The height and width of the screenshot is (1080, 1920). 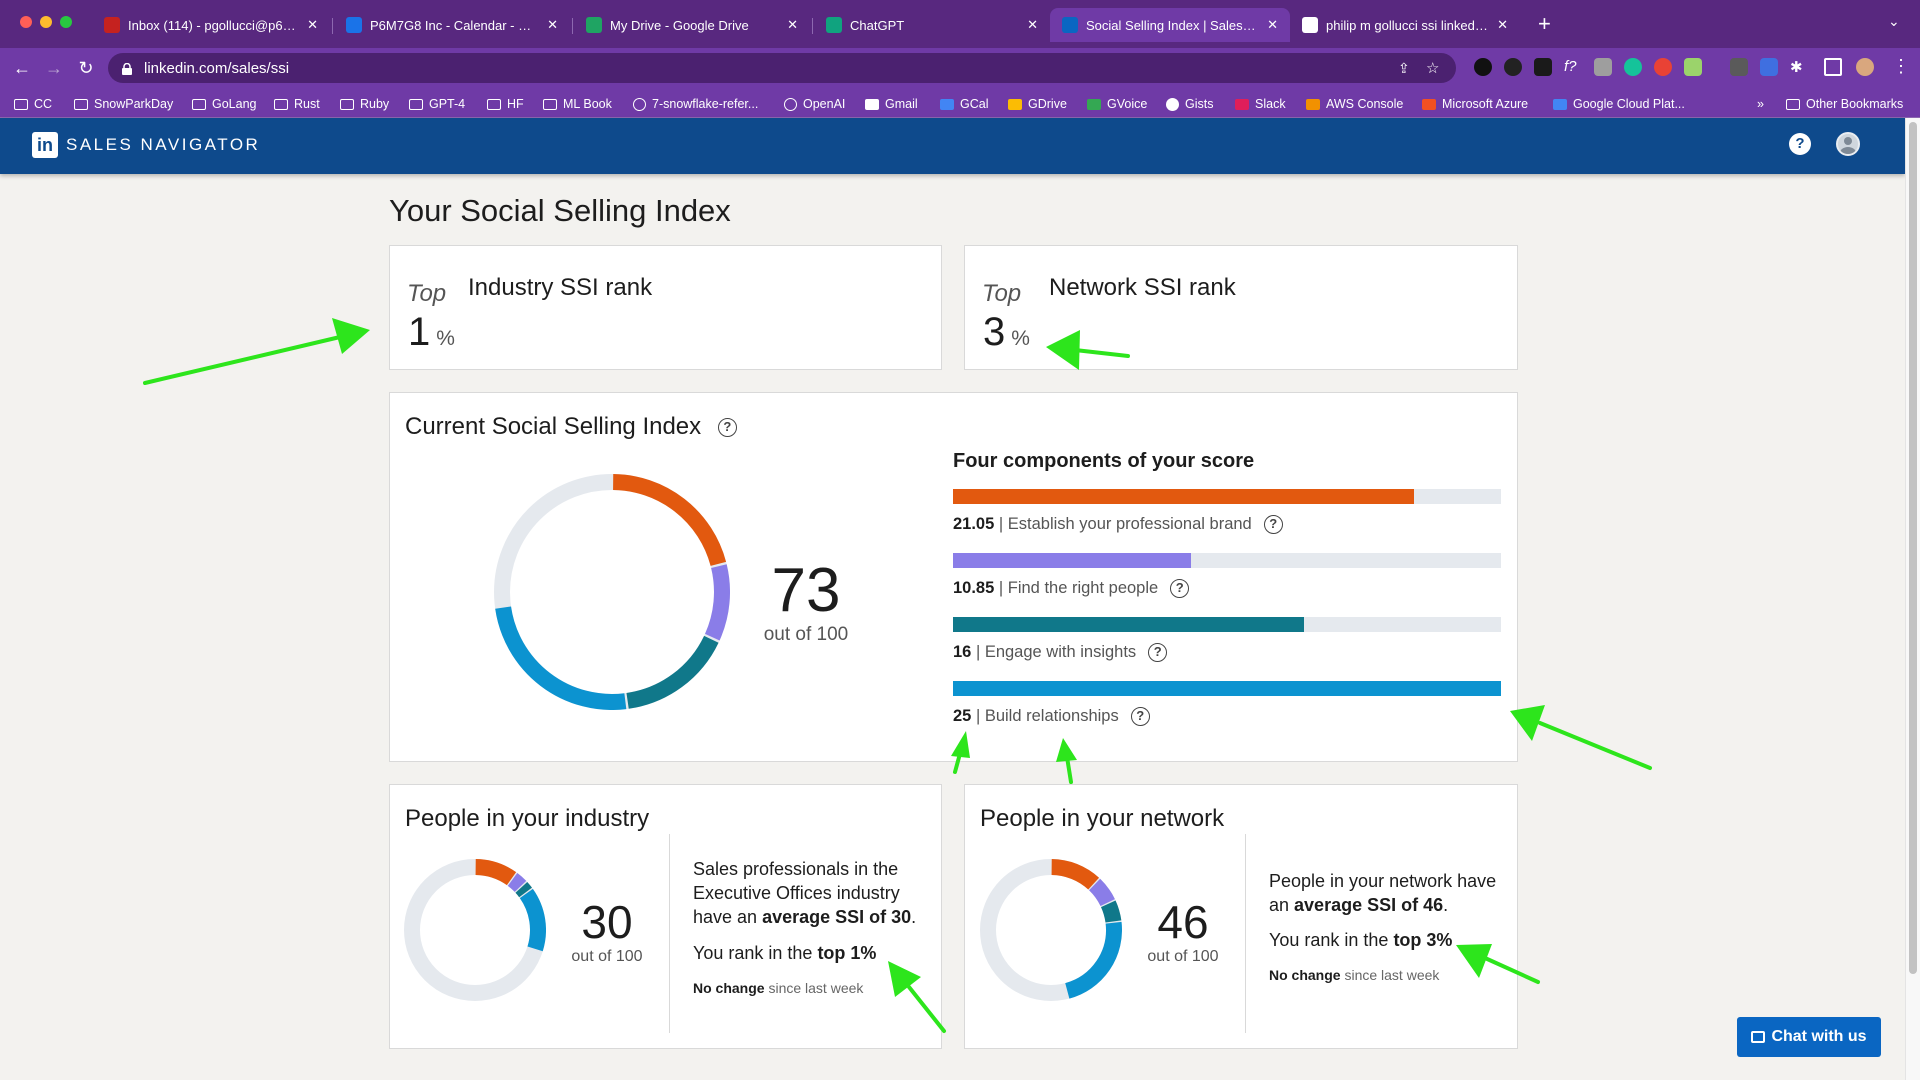 What do you see at coordinates (962, 716) in the screenshot?
I see `component-value: 25` at bounding box center [962, 716].